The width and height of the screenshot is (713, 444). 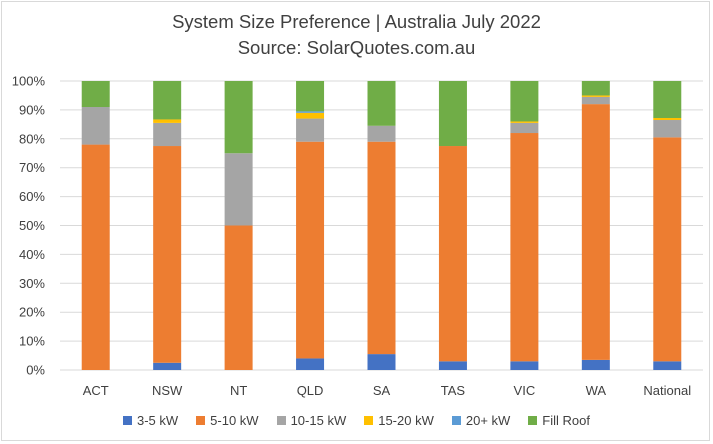 What do you see at coordinates (32, 254) in the screenshot?
I see `y-tick-label: 40%` at bounding box center [32, 254].